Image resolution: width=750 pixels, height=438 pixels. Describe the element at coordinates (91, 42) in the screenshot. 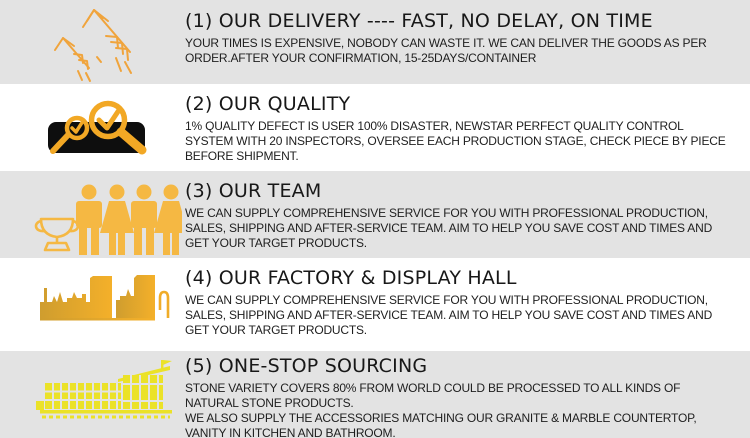

I see `delivery-arrows-icon` at that location.